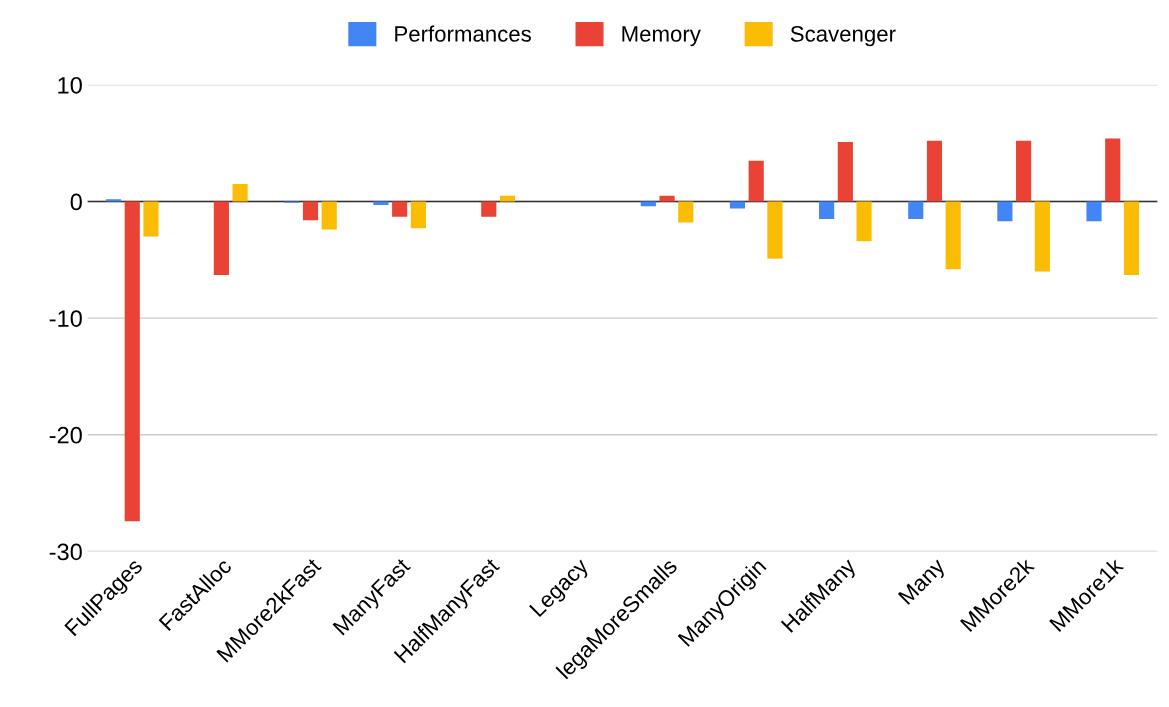  What do you see at coordinates (65, 552) in the screenshot?
I see `y-tick-label: -30` at bounding box center [65, 552].